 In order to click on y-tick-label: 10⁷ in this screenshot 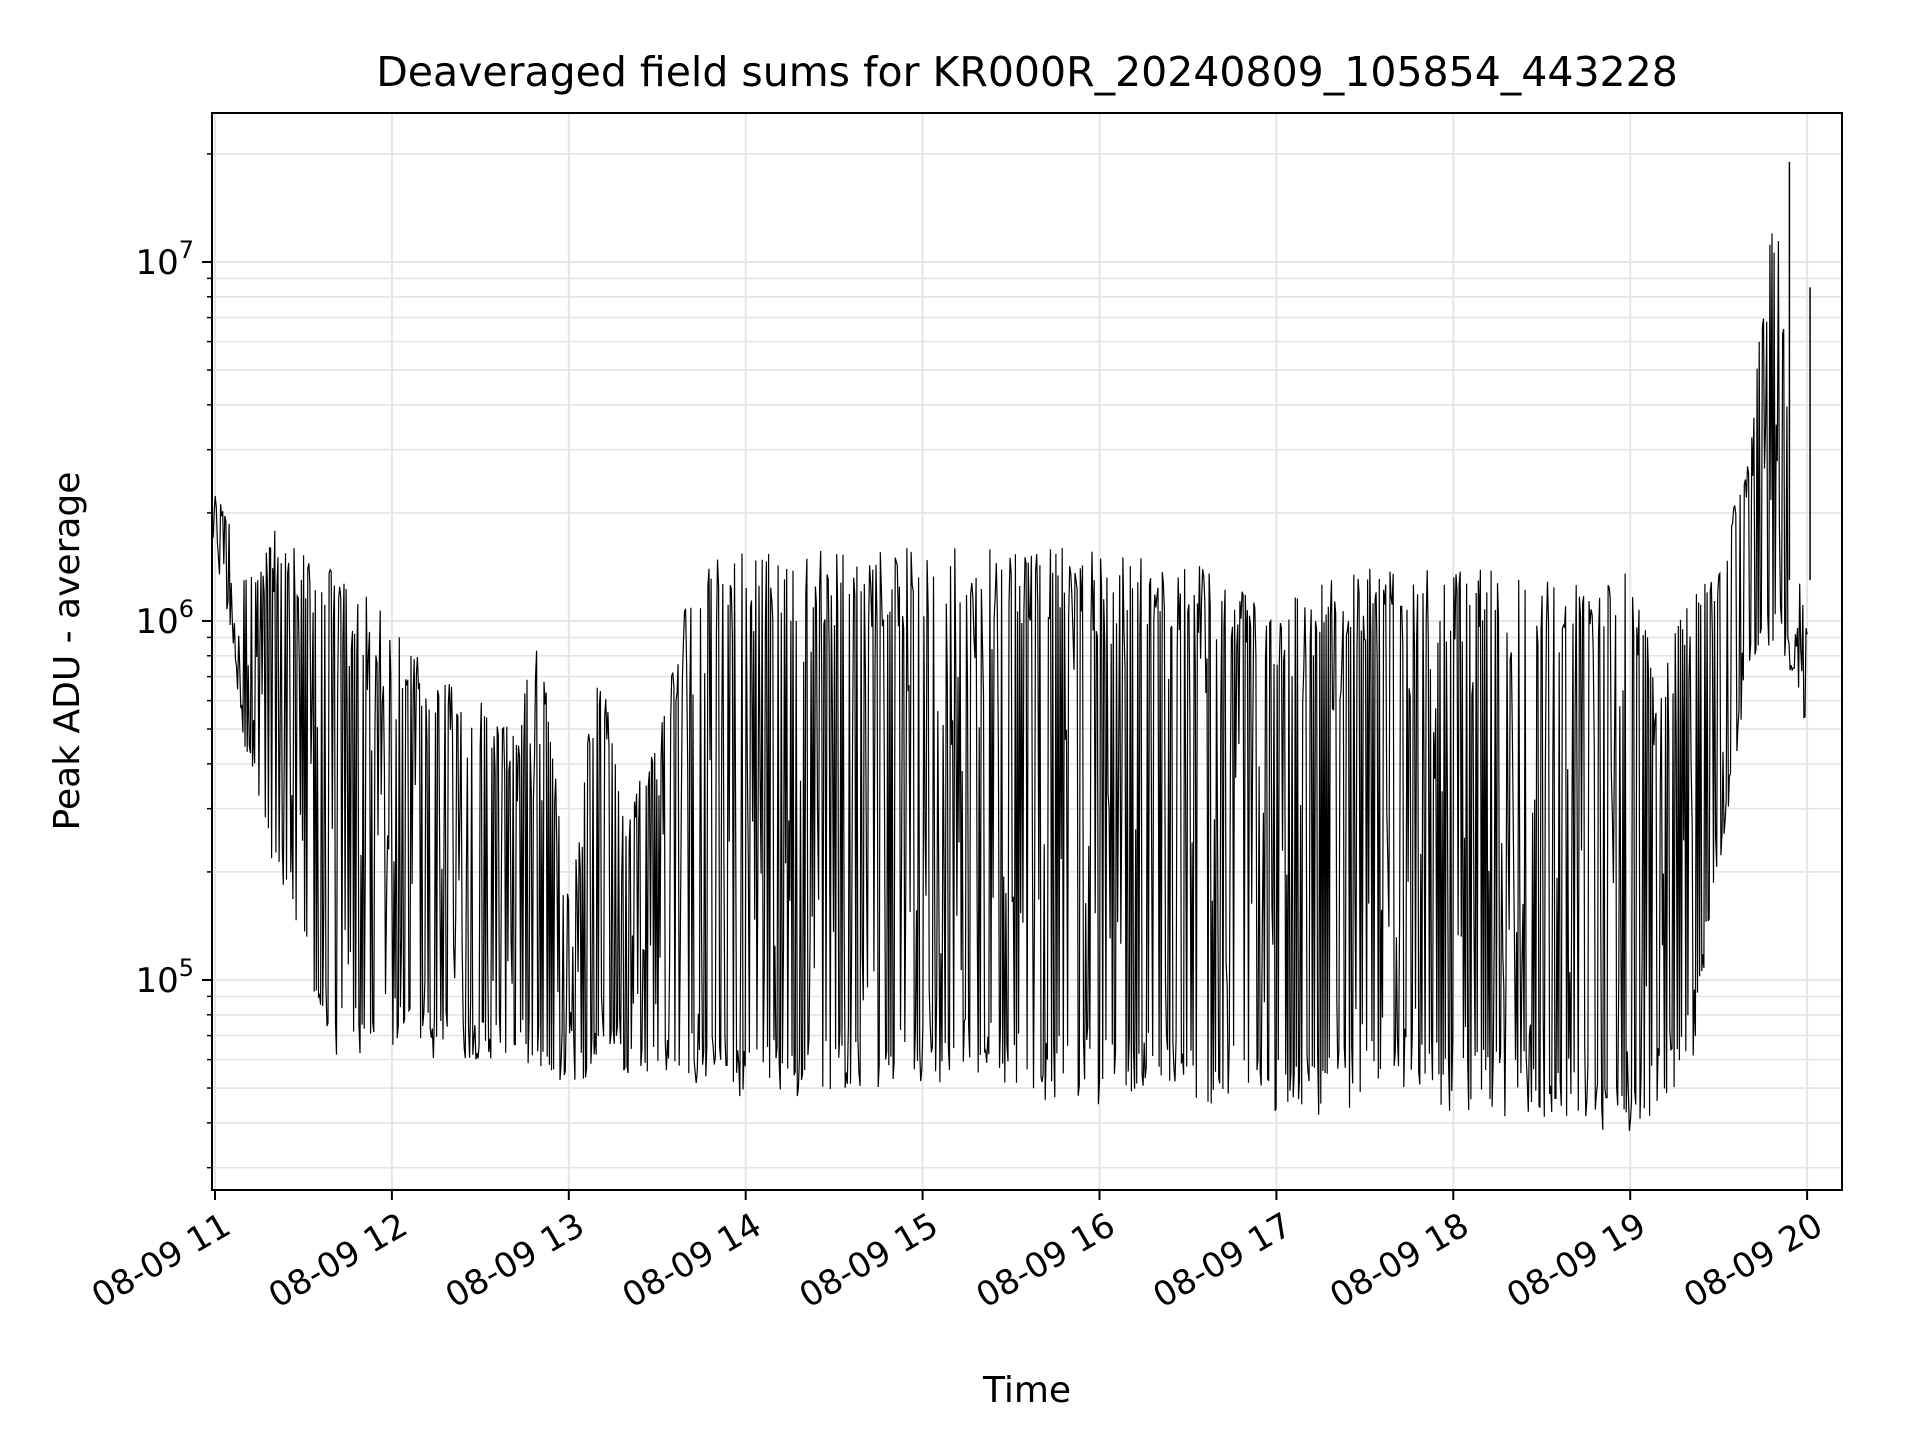, I will do `click(164, 259)`.